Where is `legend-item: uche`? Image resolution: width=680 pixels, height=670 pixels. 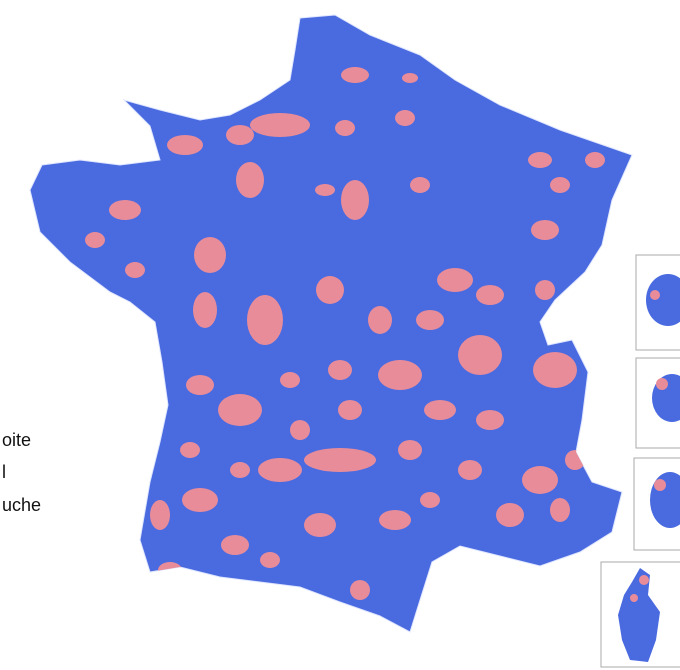 legend-item: uche is located at coordinates (21, 505).